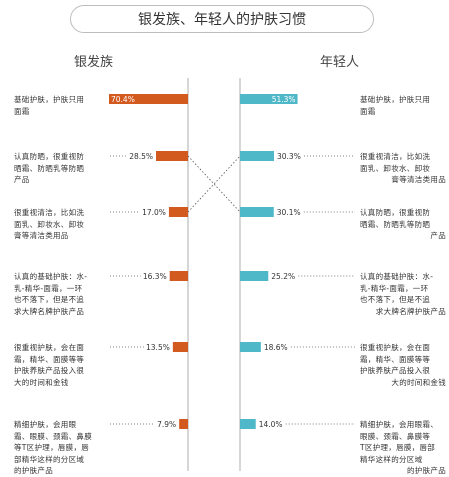 Image resolution: width=449 pixels, height=477 pixels. Describe the element at coordinates (418, 179) in the screenshot. I see `right-category-1-line: 膏等清洁类用品` at that location.